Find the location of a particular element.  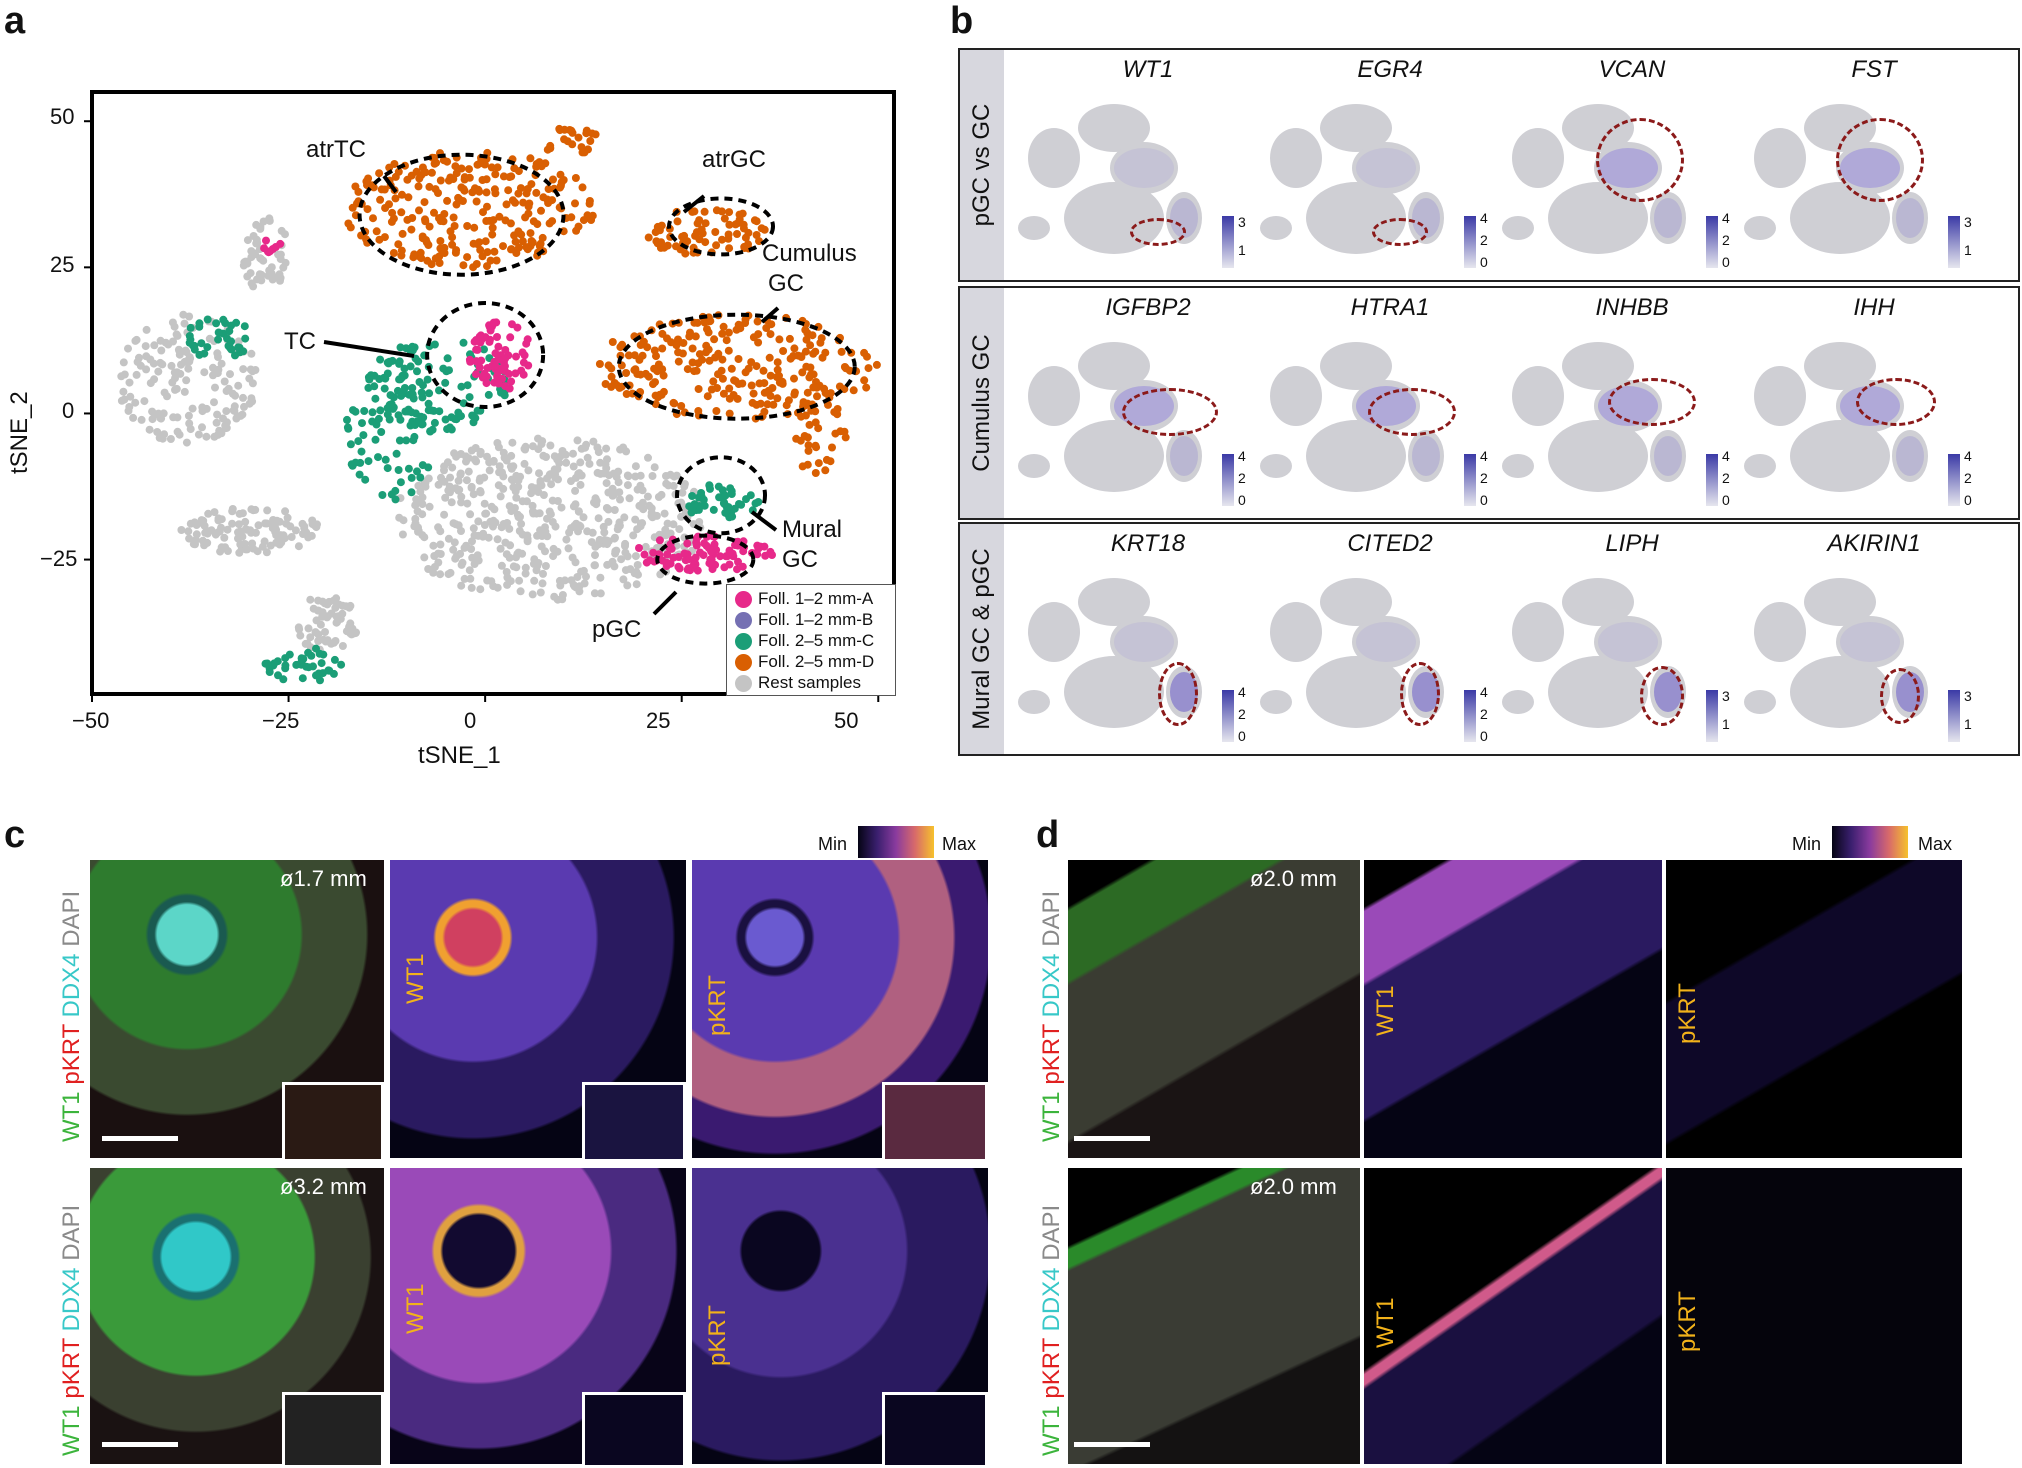

y-tick-label: −25 is located at coordinates (59, 558).